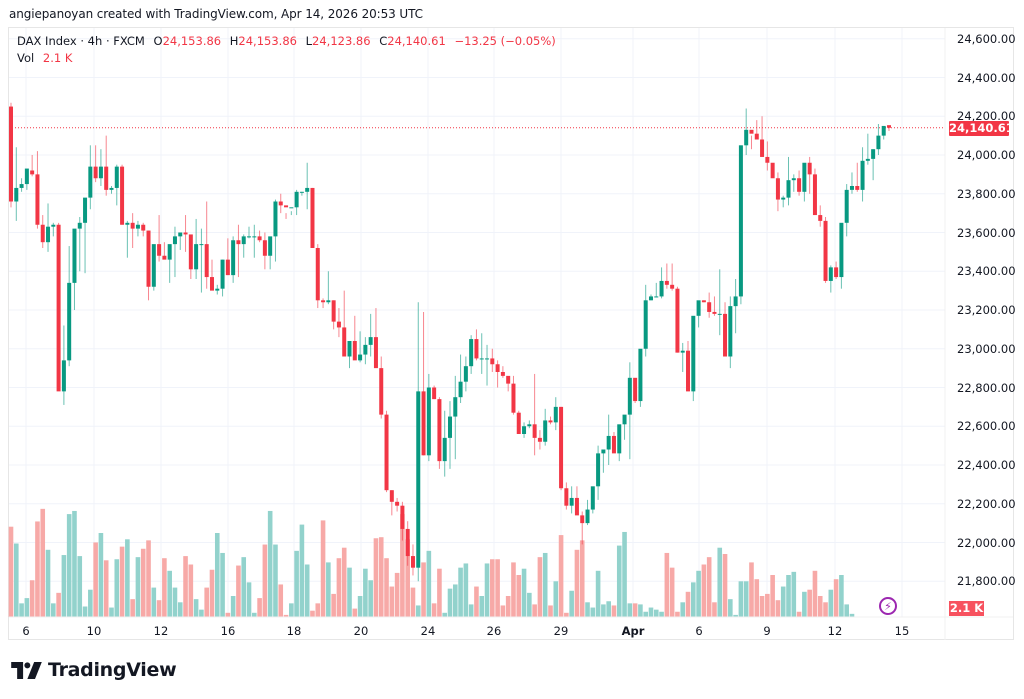  Describe the element at coordinates (94, 631) in the screenshot. I see `time-axis-label: 10` at that location.